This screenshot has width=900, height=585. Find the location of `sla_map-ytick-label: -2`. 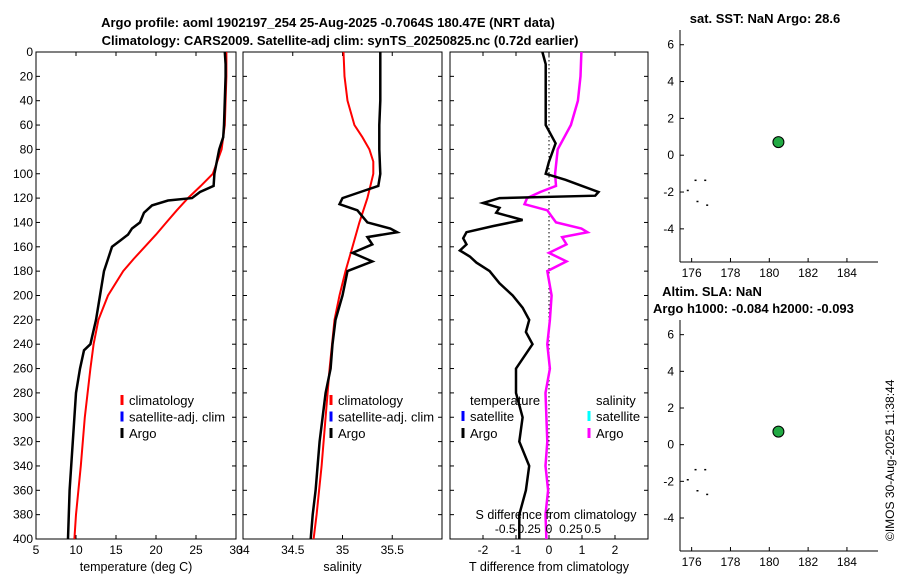

sla_map-ytick-label: -2 is located at coordinates (668, 481).